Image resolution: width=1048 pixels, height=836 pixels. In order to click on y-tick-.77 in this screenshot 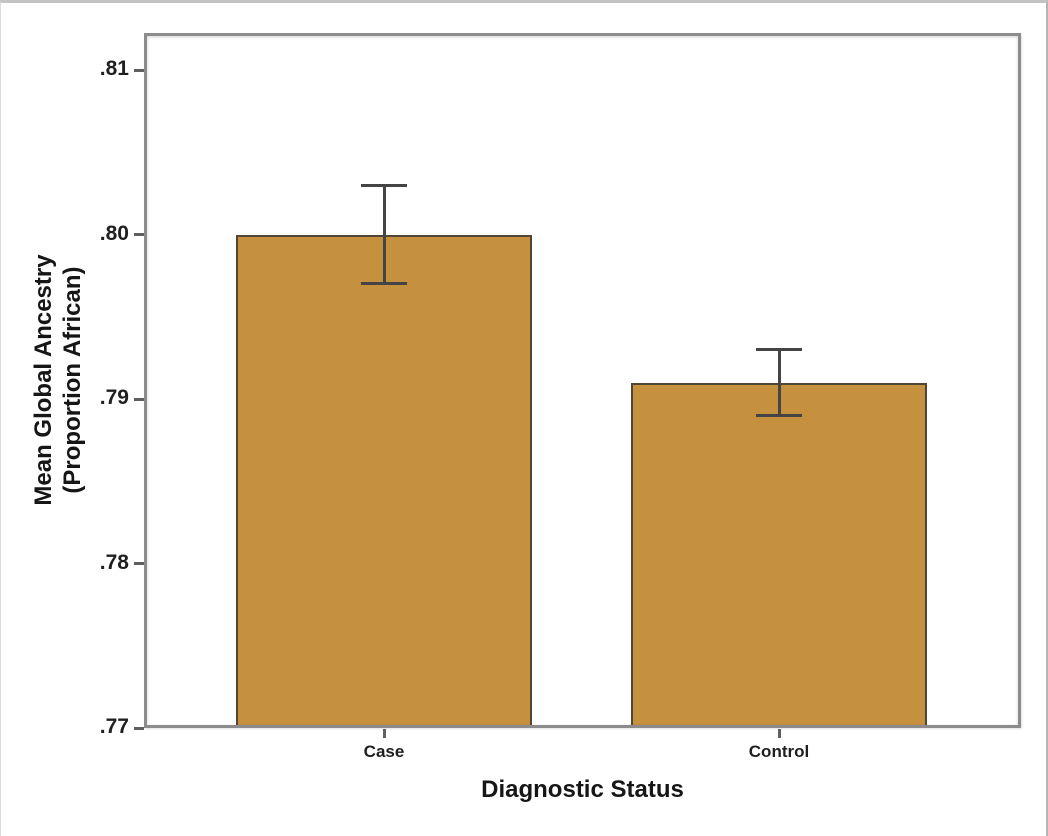, I will do `click(139, 728)`.